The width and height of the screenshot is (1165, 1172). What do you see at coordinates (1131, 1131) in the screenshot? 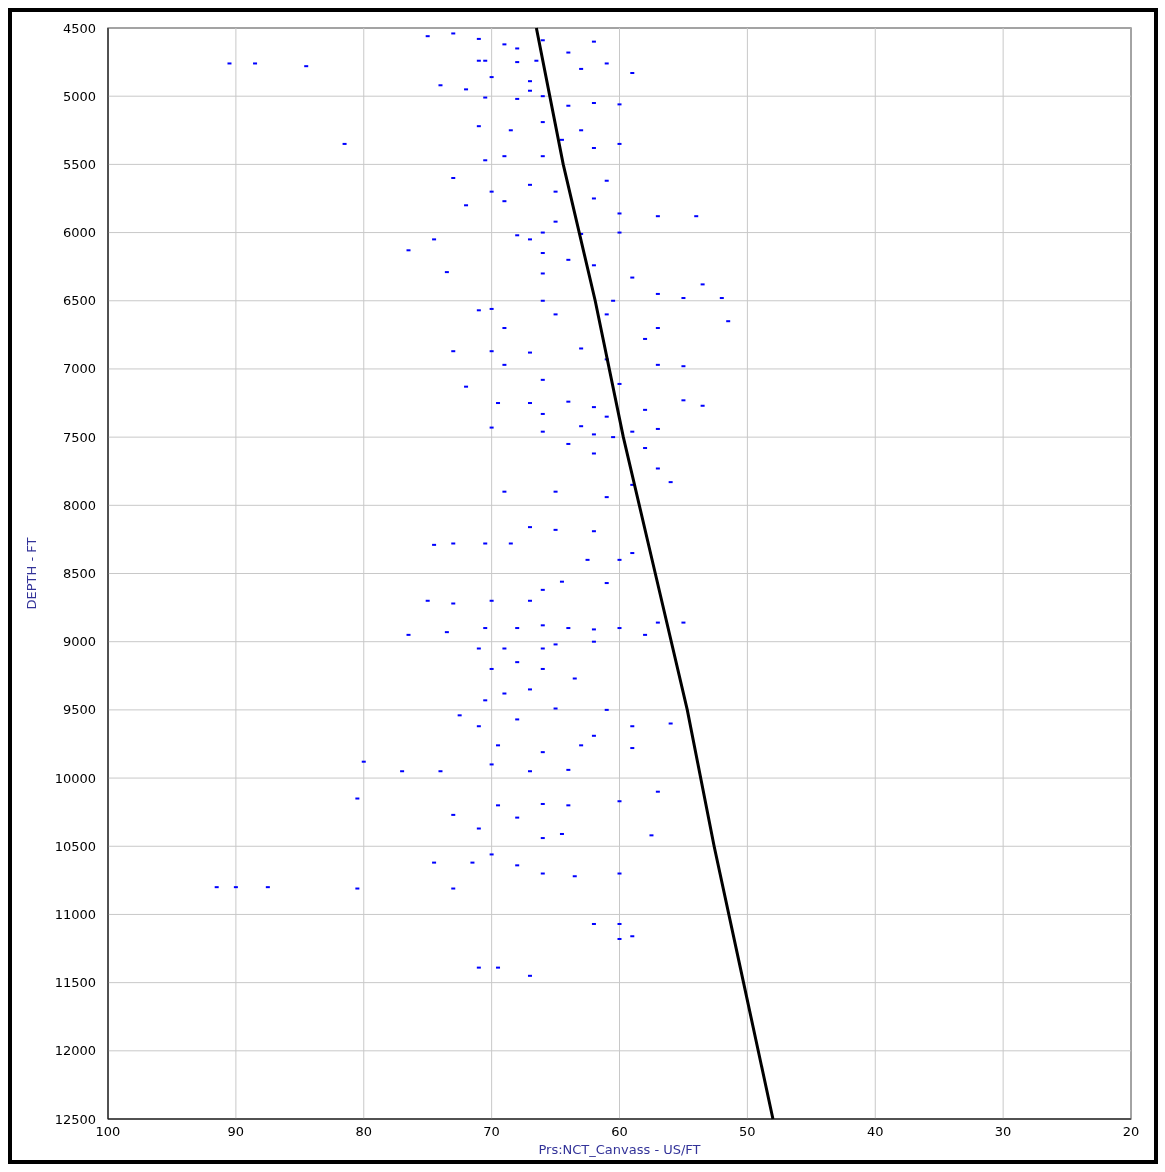
I see `x-tick-label: 20` at bounding box center [1131, 1131].